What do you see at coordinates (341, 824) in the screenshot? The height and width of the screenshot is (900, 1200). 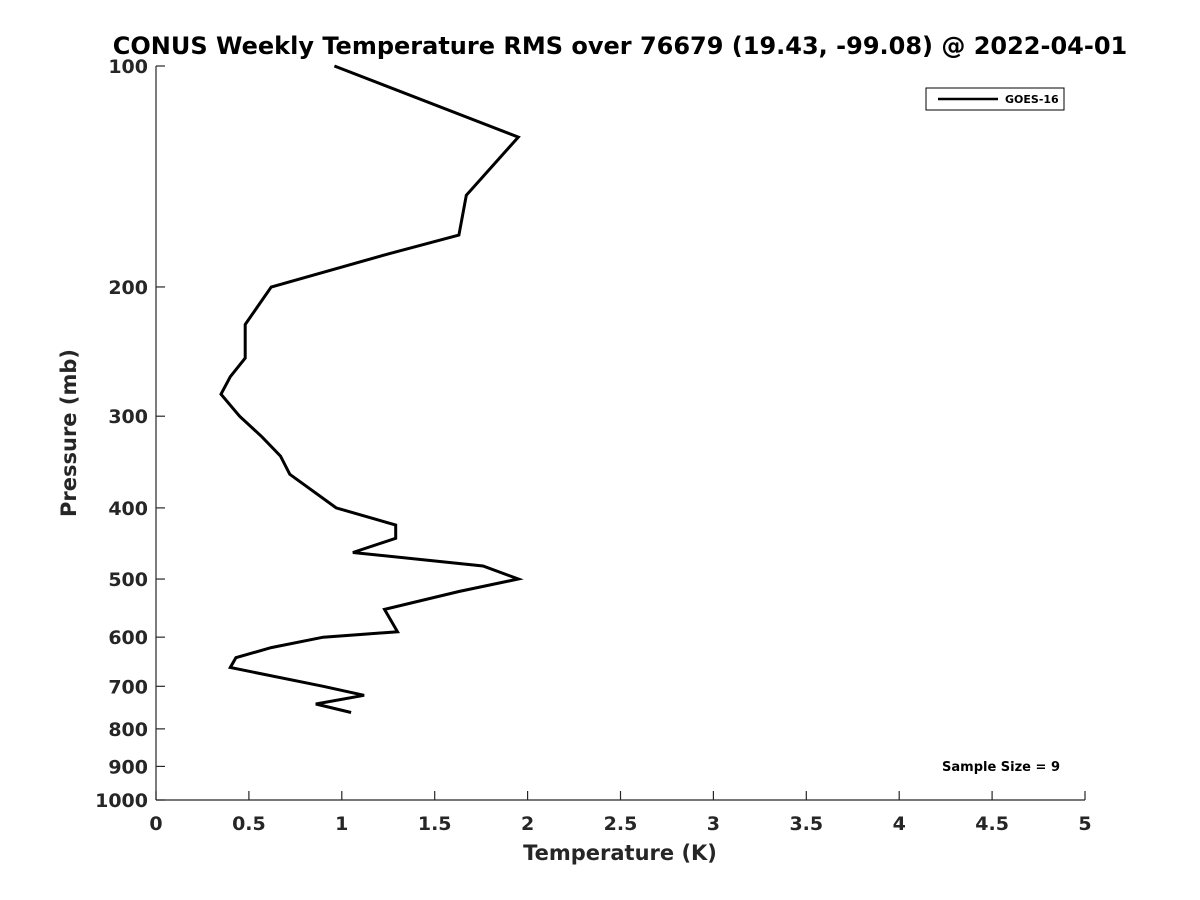 I see `x-tick-label-1: 1` at bounding box center [341, 824].